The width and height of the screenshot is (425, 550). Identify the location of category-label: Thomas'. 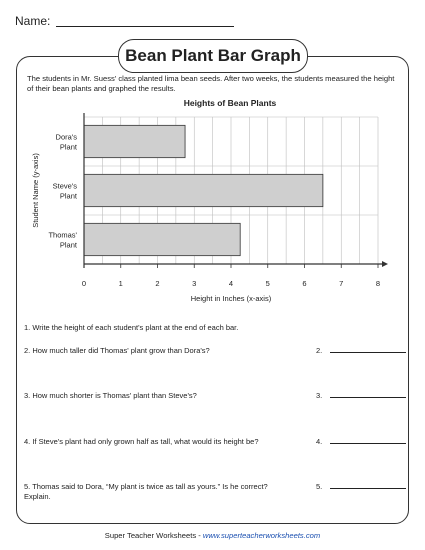
(62, 235).